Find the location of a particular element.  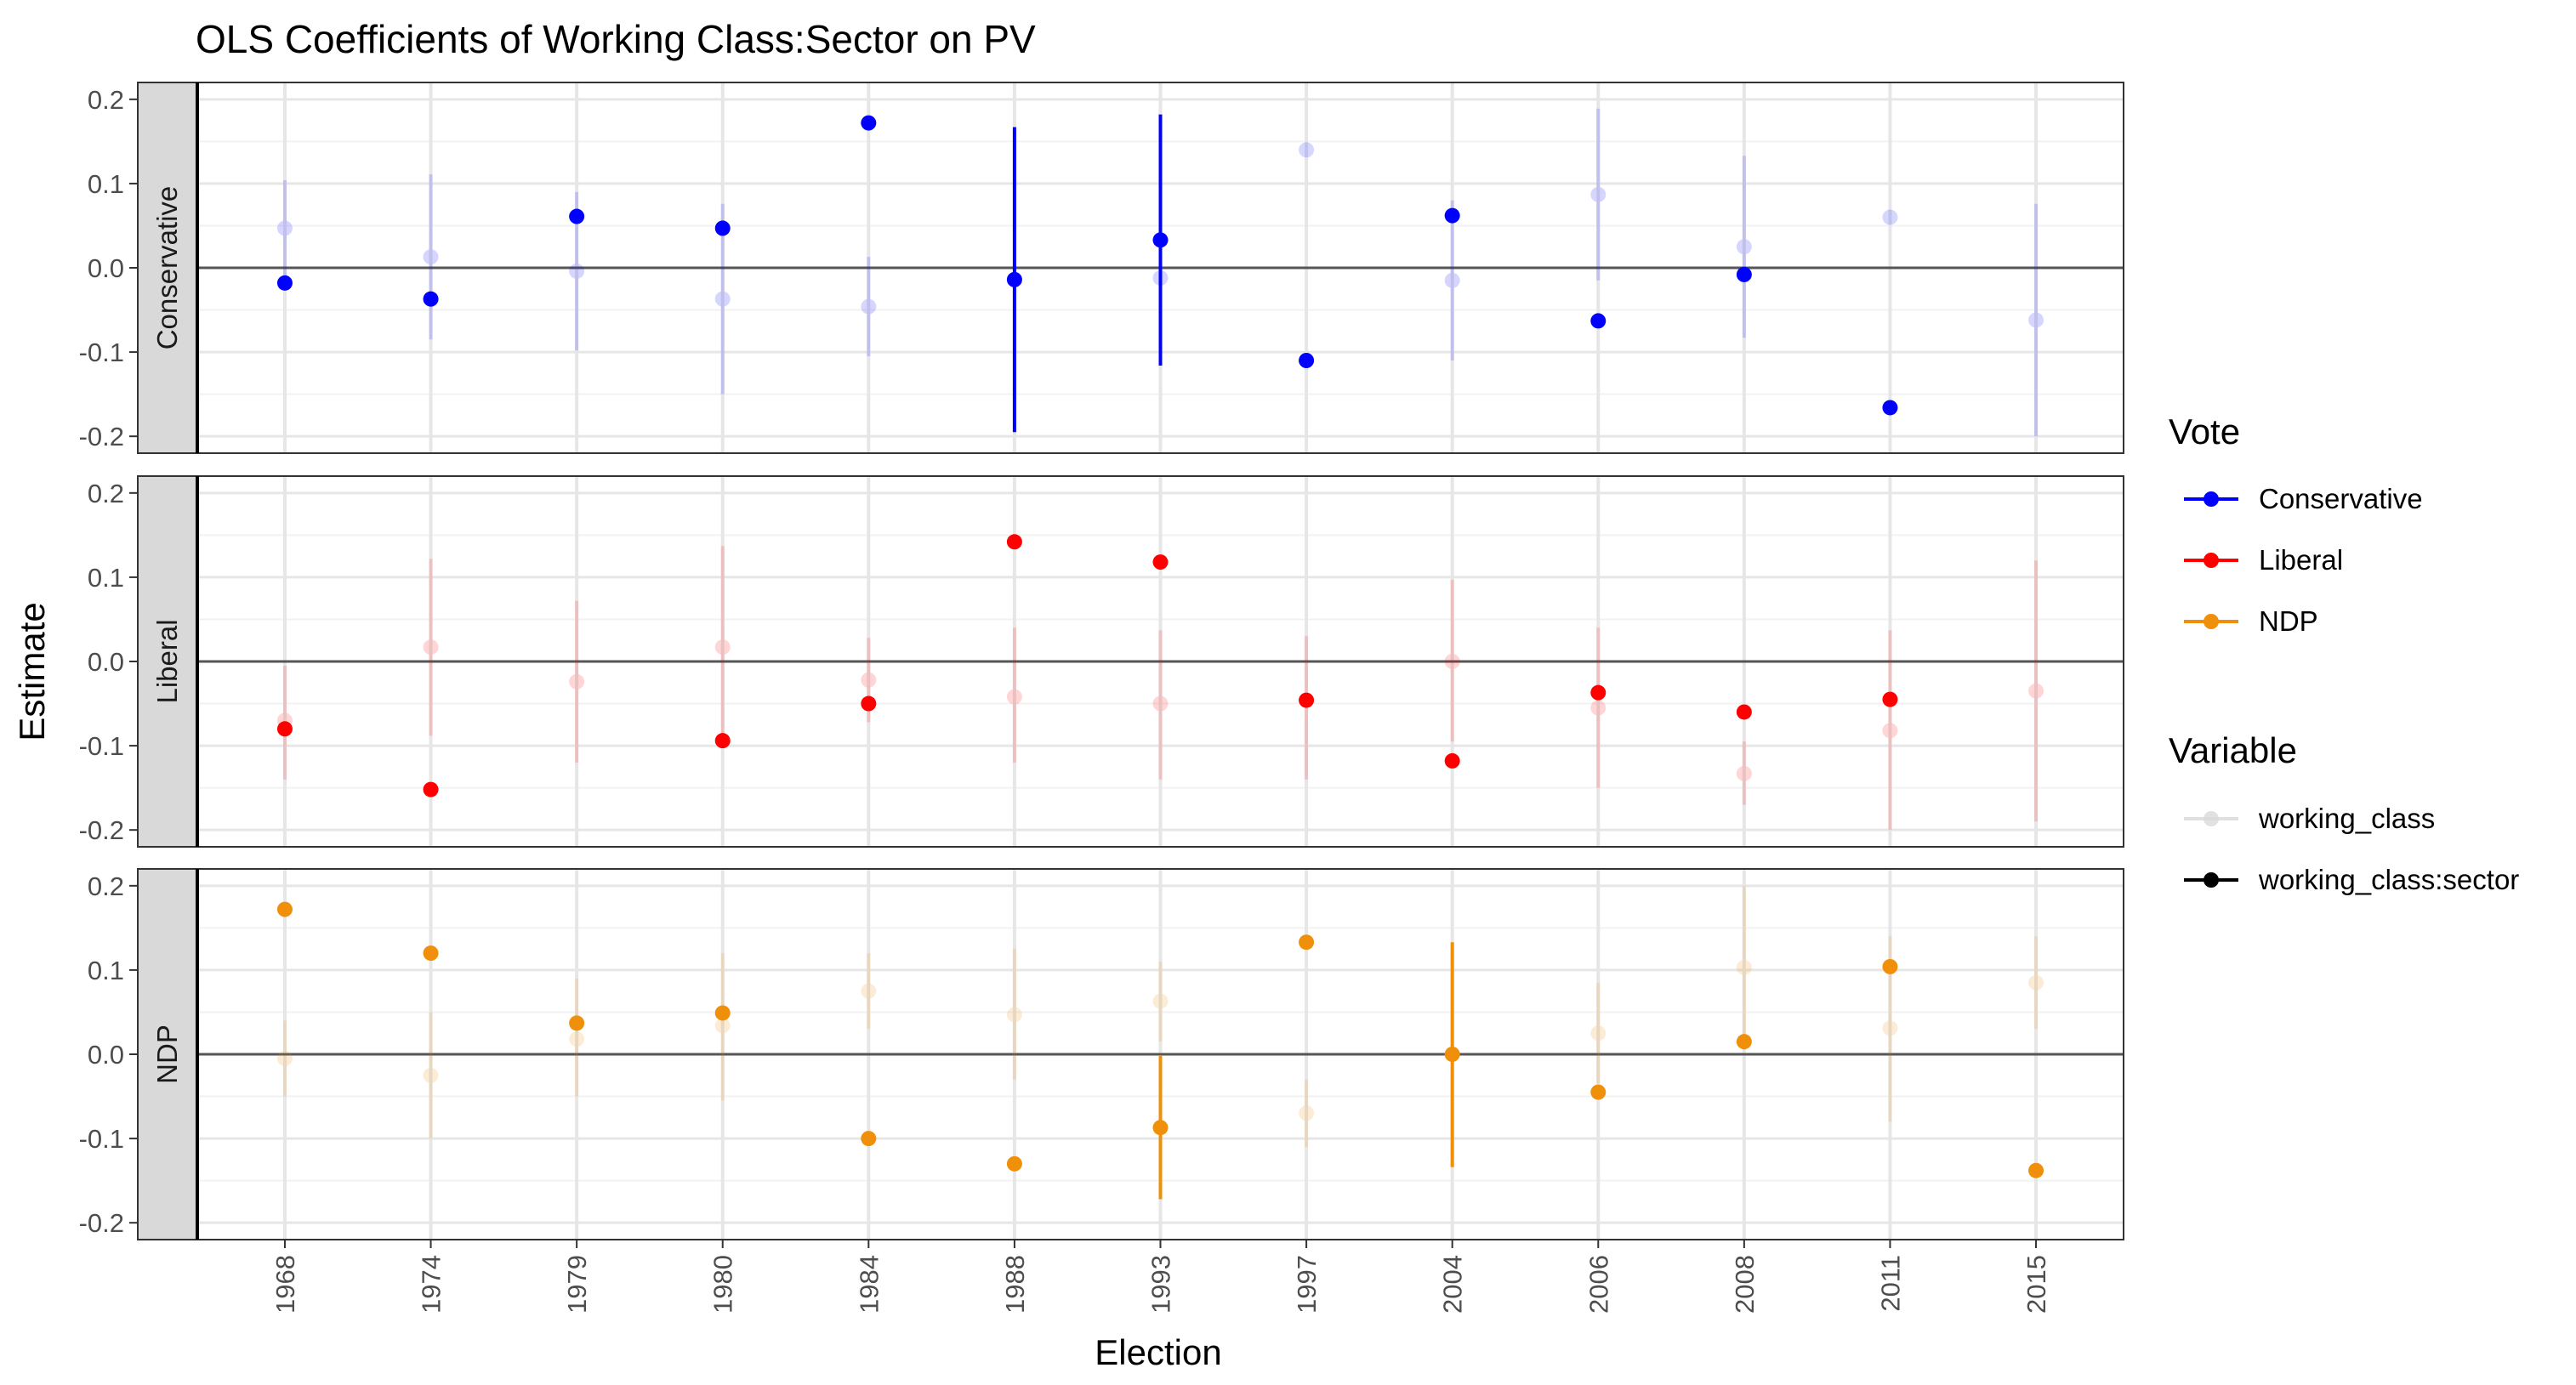

x-tick-label-2006: 2006 is located at coordinates (1598, 1285).